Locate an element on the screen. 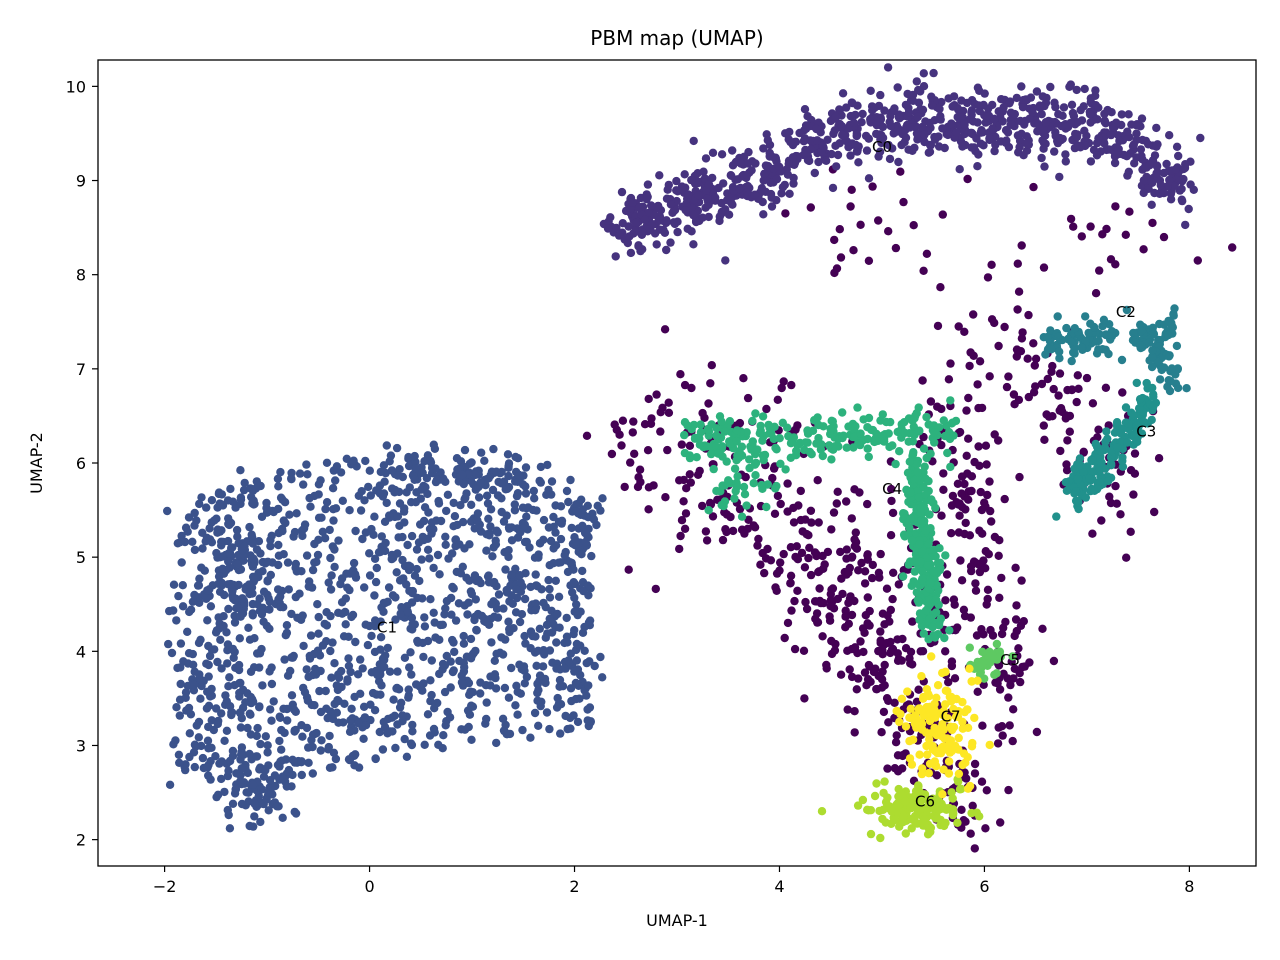 The width and height of the screenshot is (1280, 960). cluster-label: C5 is located at coordinates (1010, 660).